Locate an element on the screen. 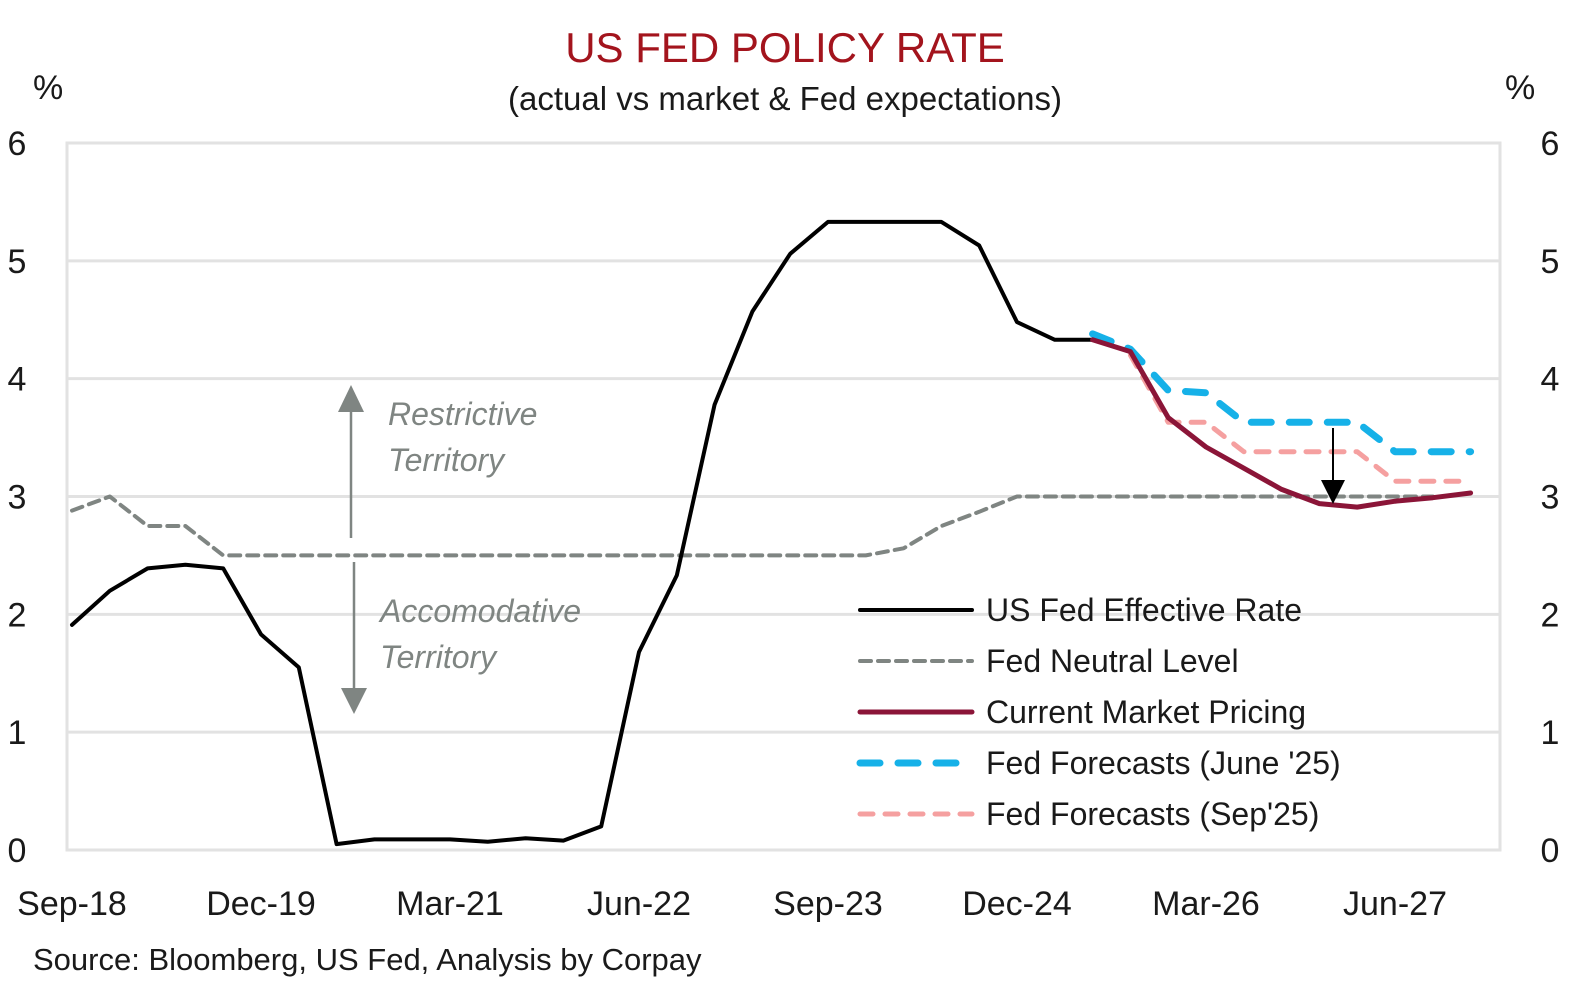 The width and height of the screenshot is (1578, 1000). series-line-current-market-pricing is located at coordinates (1282, 423).